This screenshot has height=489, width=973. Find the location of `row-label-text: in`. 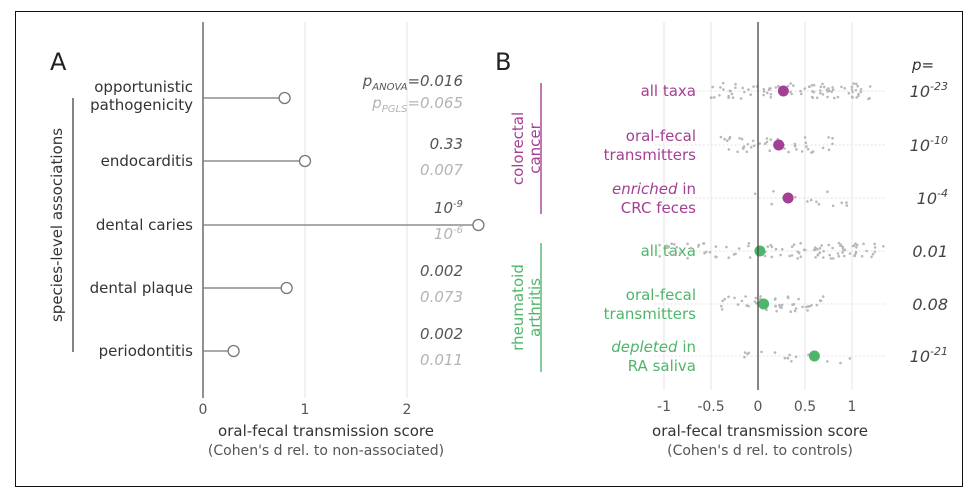

row-label-text: in is located at coordinates (687, 347).